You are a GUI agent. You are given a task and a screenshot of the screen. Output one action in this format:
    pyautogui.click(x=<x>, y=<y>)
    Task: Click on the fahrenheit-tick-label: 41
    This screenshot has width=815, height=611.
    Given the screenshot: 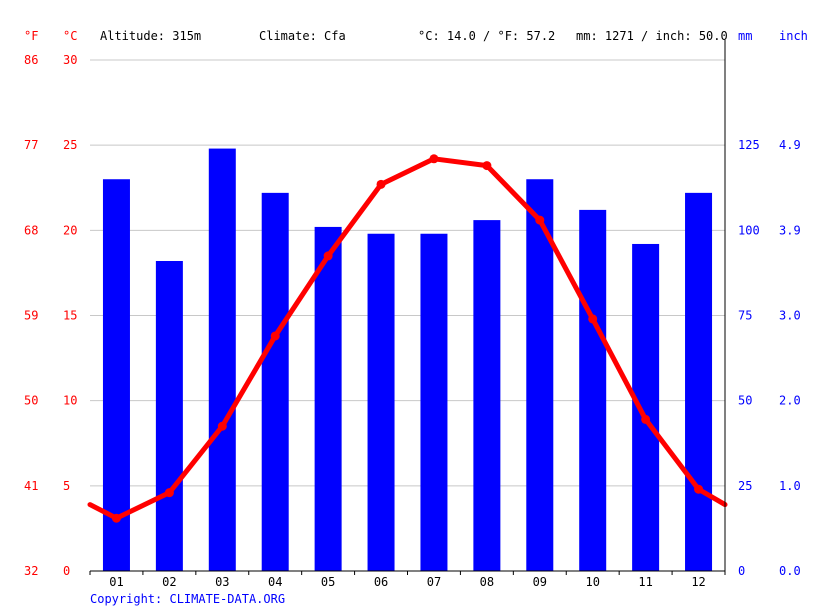 What is the action you would take?
    pyautogui.click(x=31, y=486)
    